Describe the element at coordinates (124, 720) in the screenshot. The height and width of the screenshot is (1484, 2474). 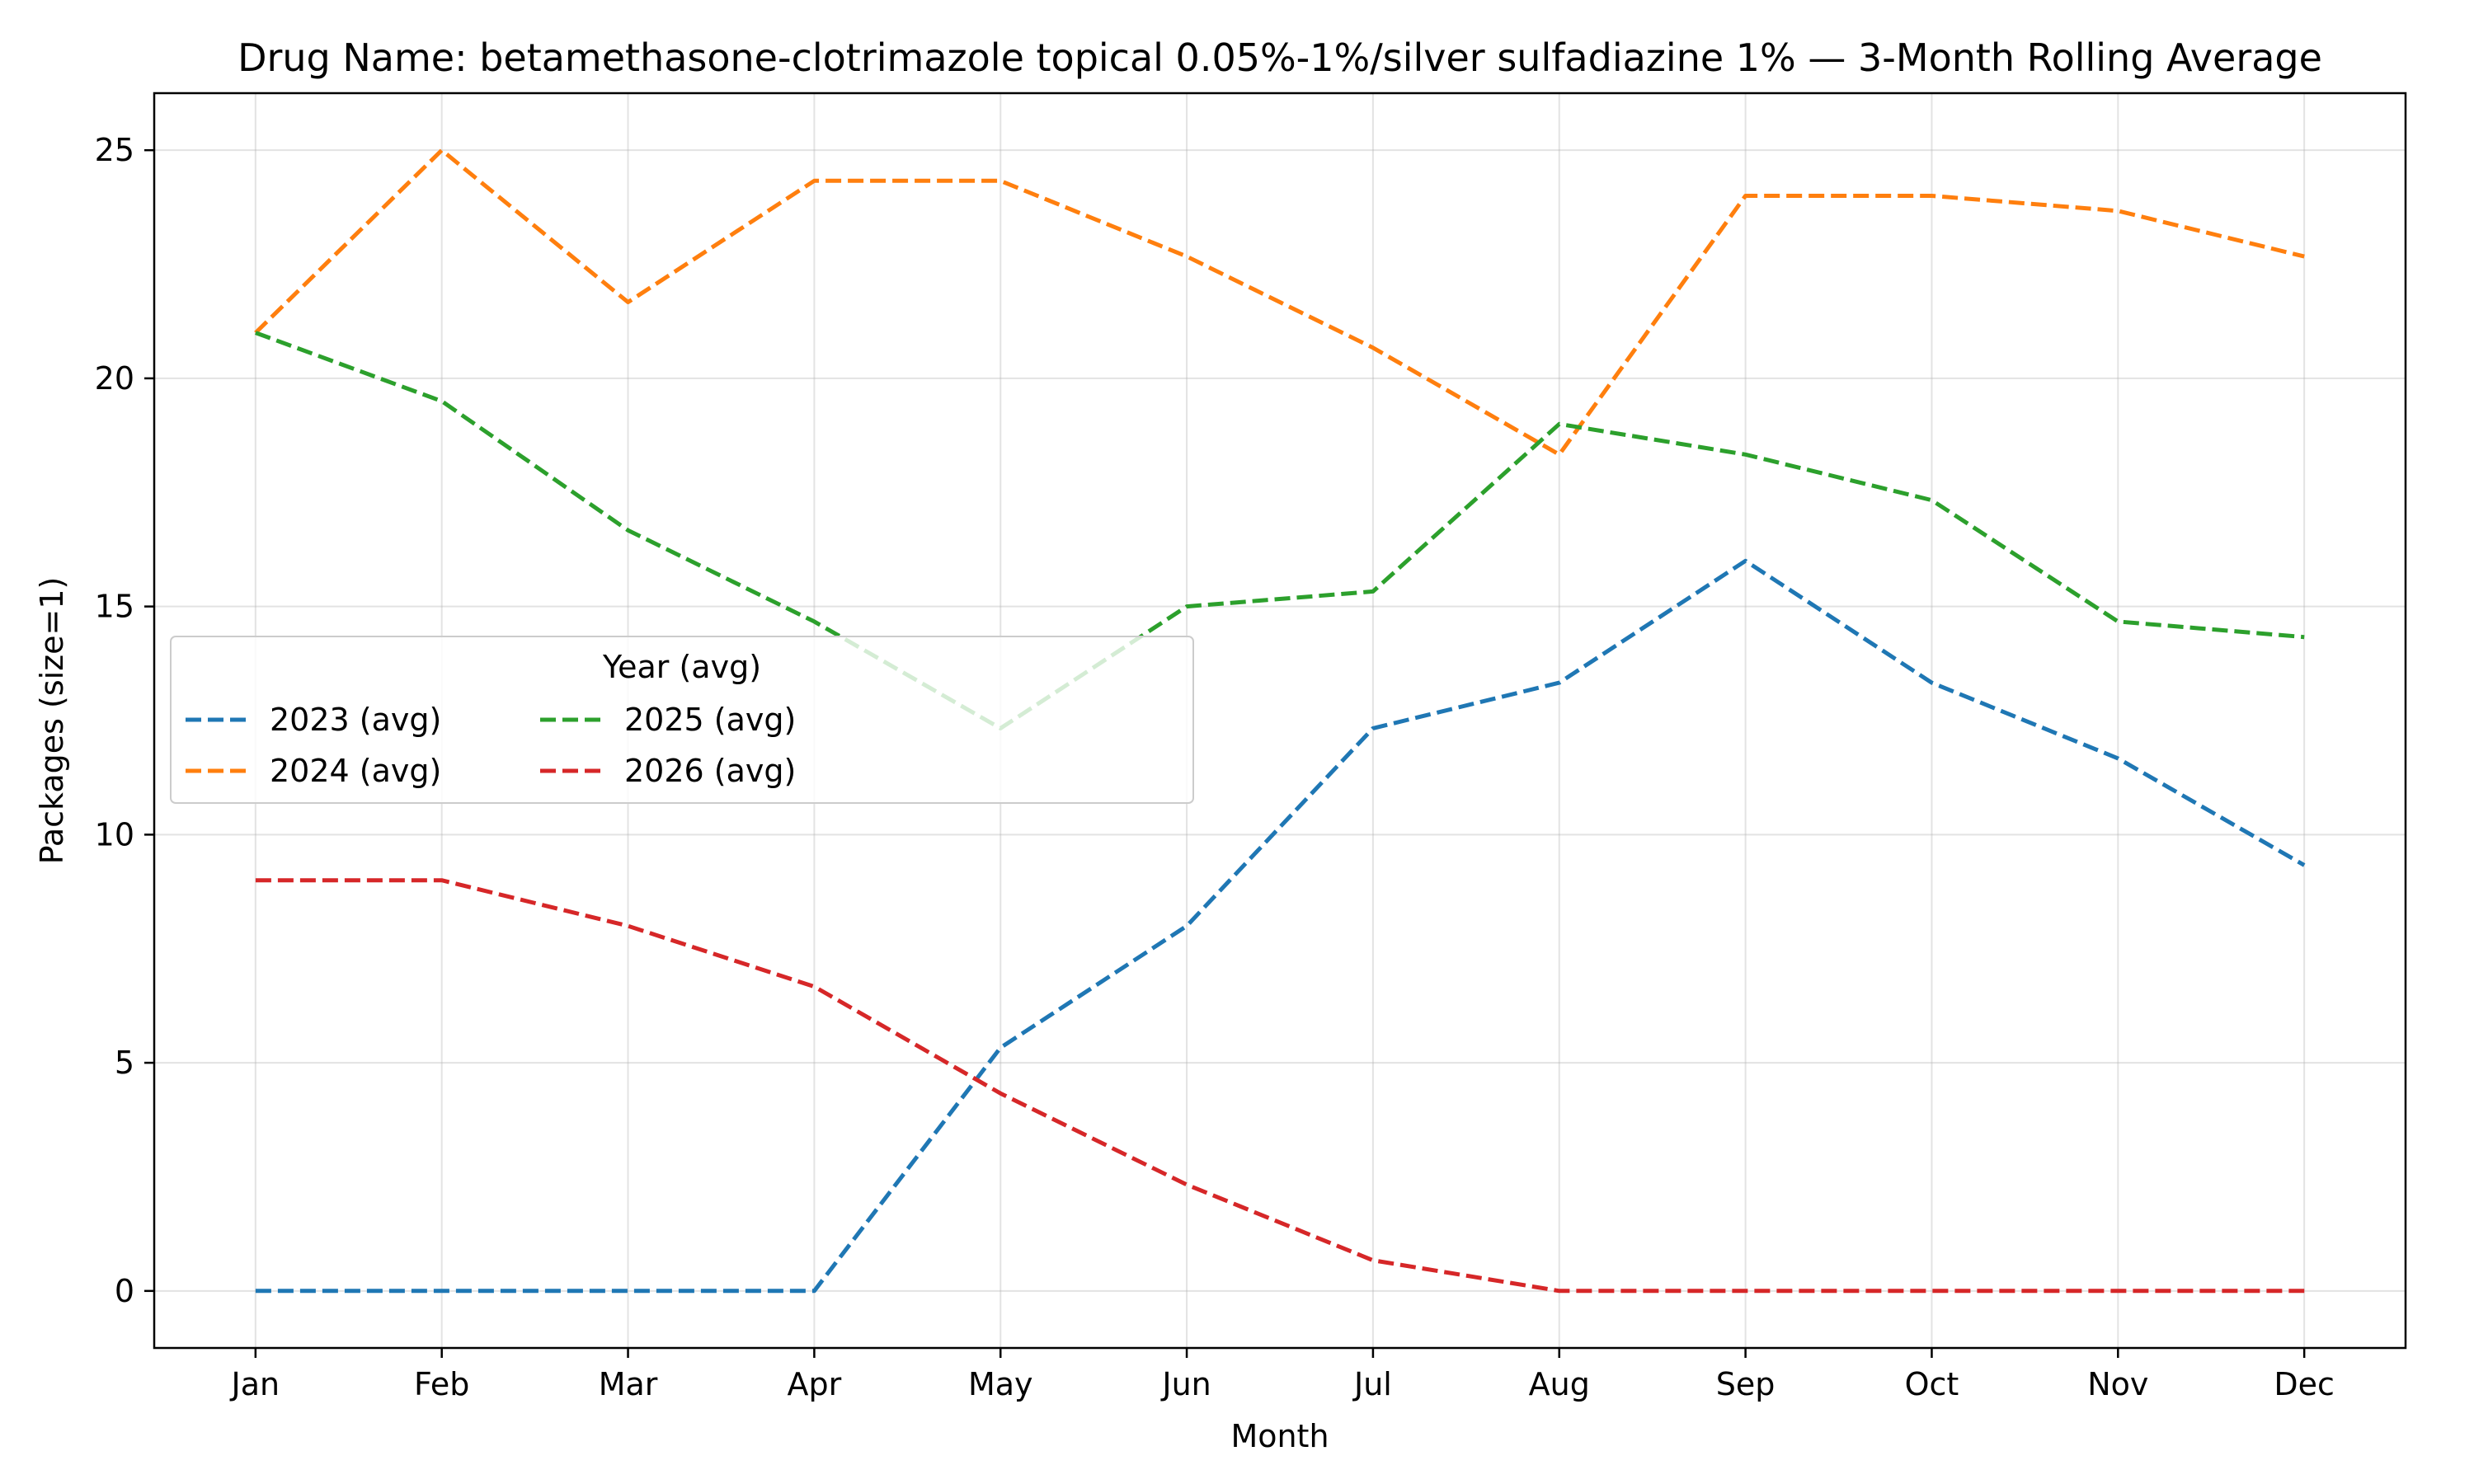
I see `y-axis: 0 5 10 15 20 25` at that location.